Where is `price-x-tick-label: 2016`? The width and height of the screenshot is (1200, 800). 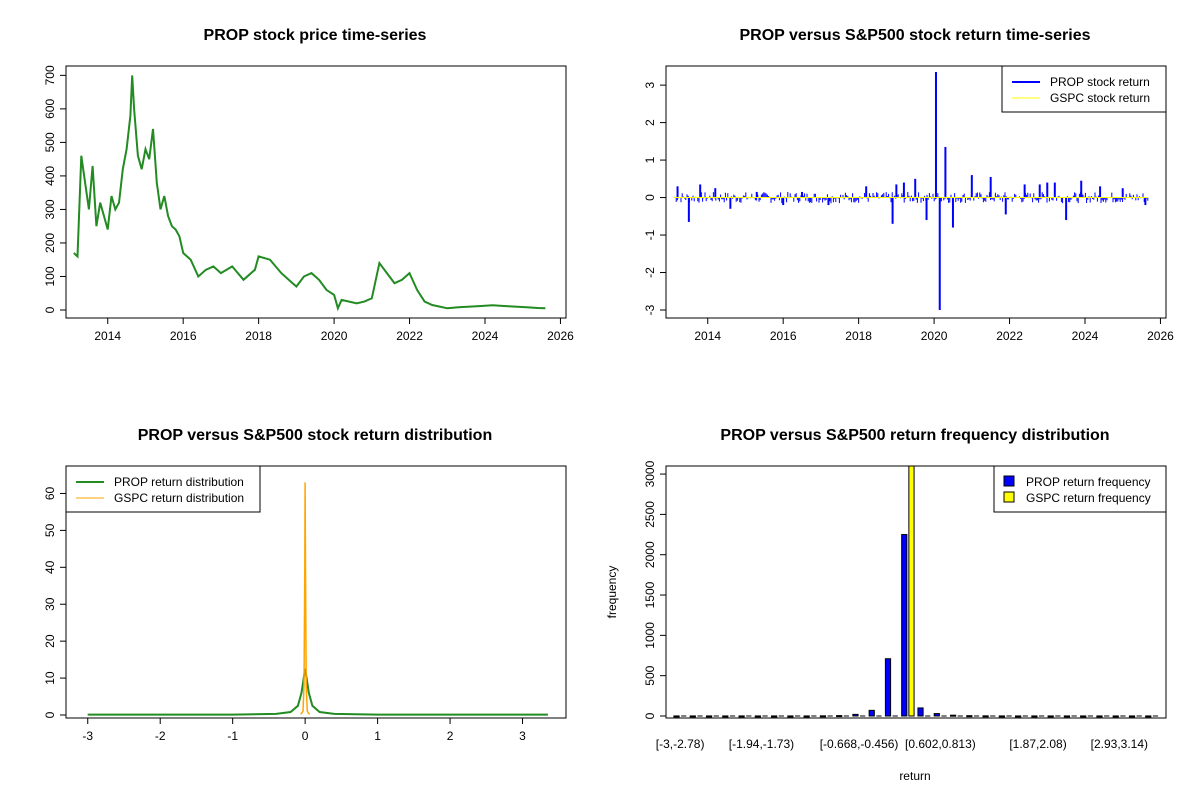
price-x-tick-label: 2016 is located at coordinates (183, 336).